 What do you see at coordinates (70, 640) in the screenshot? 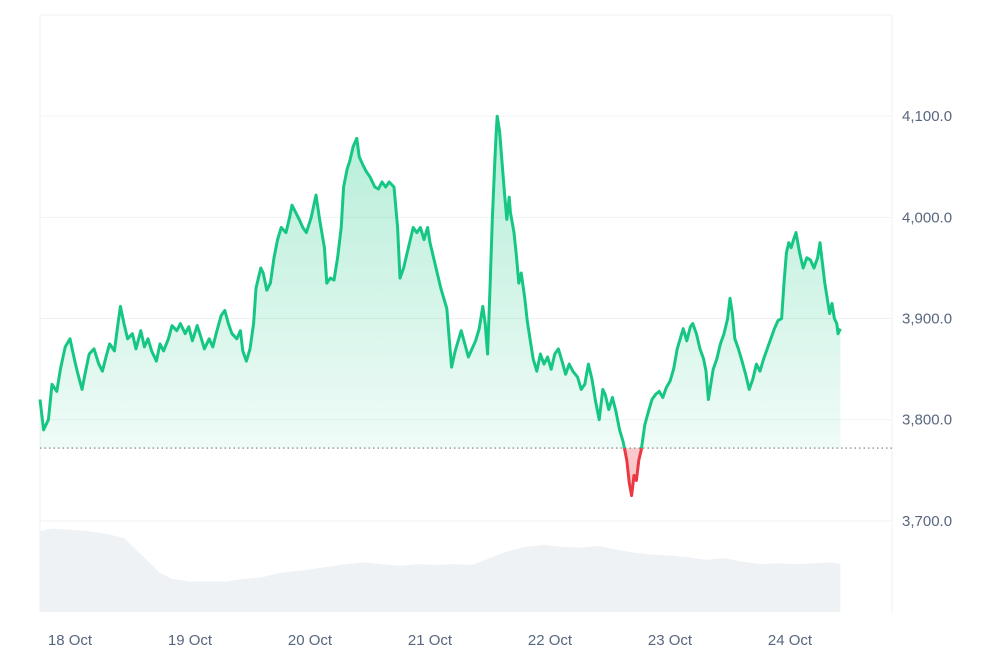
I see `x-tick-label: 18 Oct` at bounding box center [70, 640].